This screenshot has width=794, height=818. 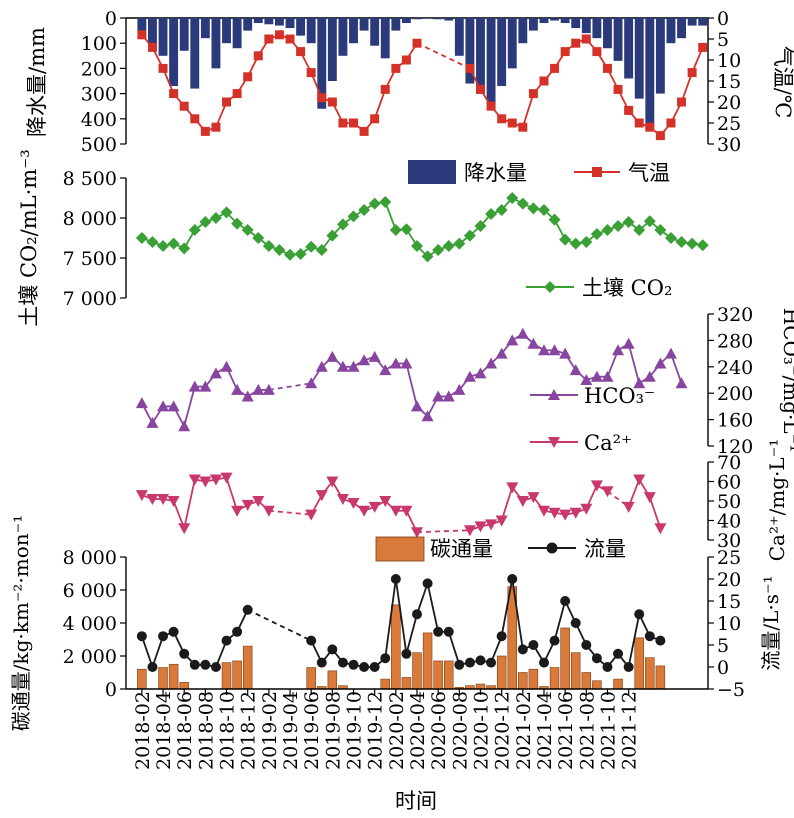 What do you see at coordinates (634, 363) in the screenshot?
I see `hco3-segment` at bounding box center [634, 363].